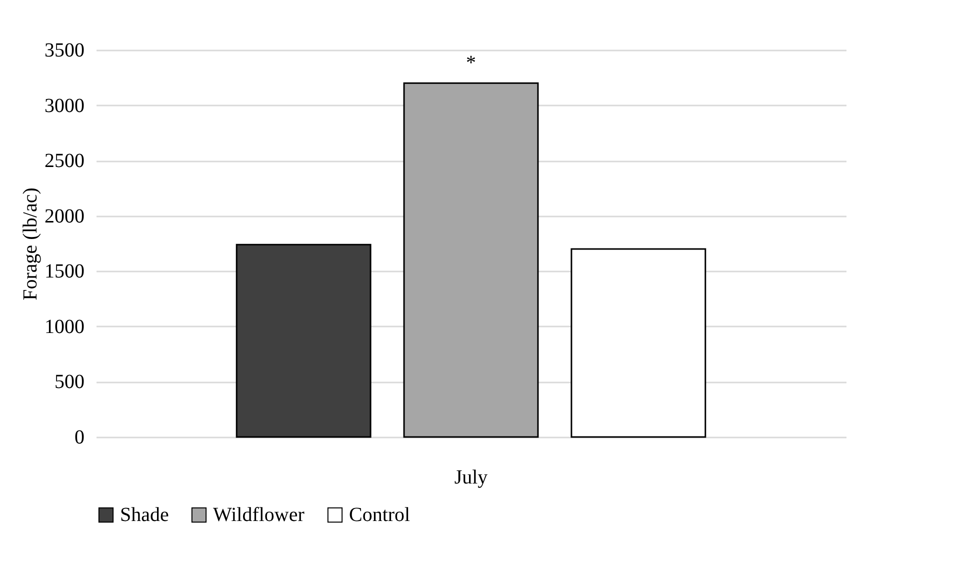  What do you see at coordinates (64, 161) in the screenshot?
I see `y-tick-label: 2500` at bounding box center [64, 161].